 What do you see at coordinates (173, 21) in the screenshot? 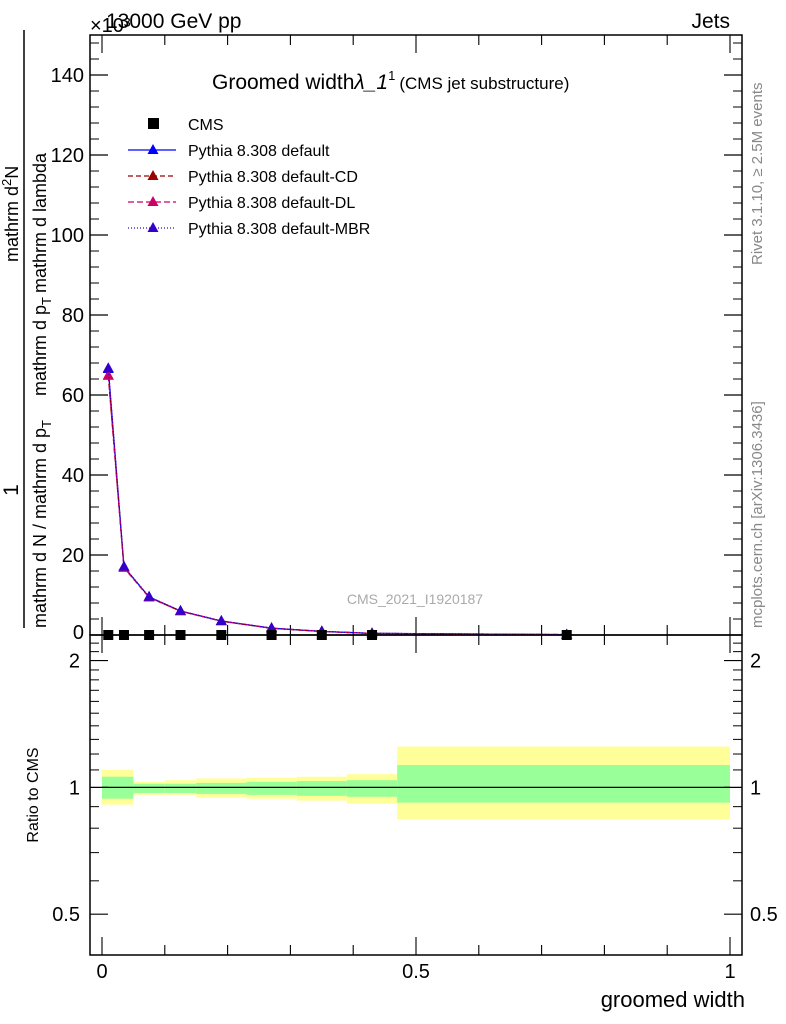
I see `header-energy: 13000 GeV pp` at bounding box center [173, 21].